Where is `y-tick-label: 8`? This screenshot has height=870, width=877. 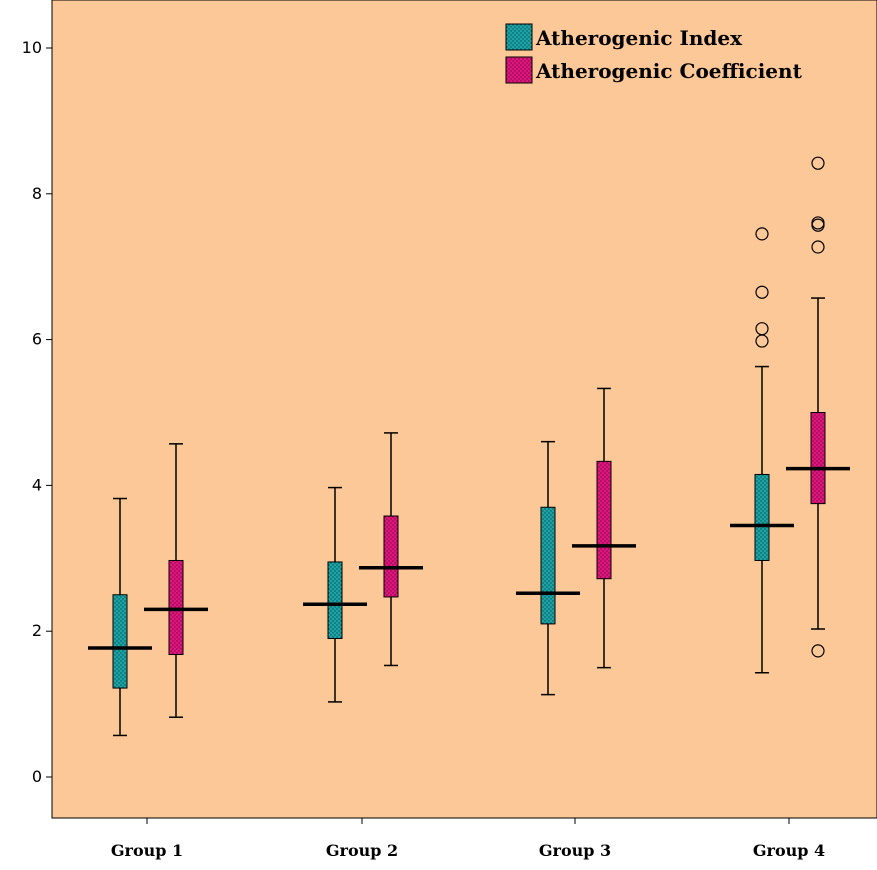 y-tick-label: 8 is located at coordinates (37, 193).